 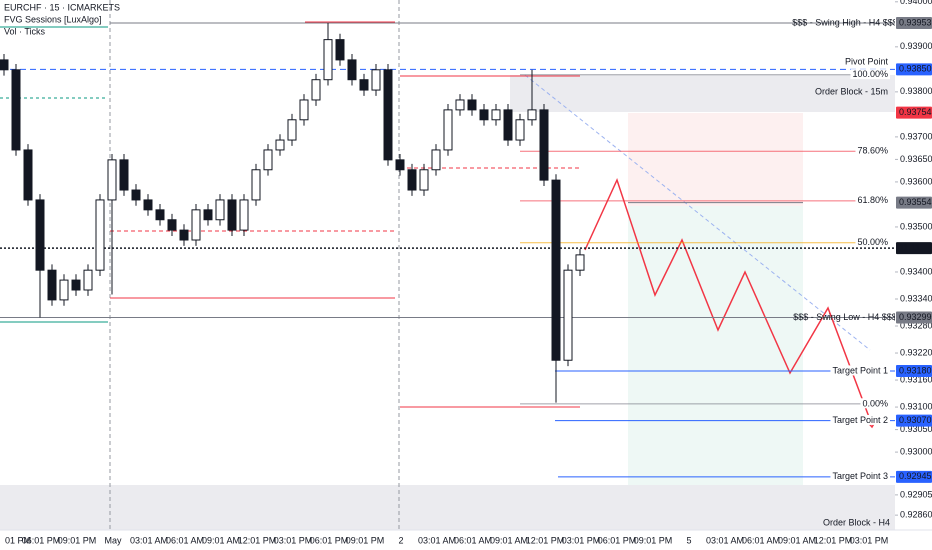 I want to click on symbol-title: EURCHF · 15 · ICMARKETS, so click(x=62, y=7).